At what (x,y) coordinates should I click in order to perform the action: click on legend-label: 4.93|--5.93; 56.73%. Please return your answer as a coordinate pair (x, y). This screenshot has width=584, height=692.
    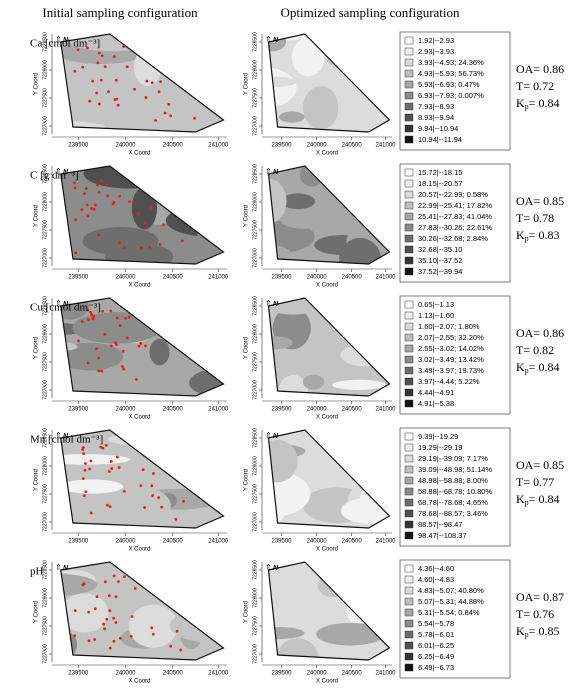
    Looking at the image, I should click on (451, 73).